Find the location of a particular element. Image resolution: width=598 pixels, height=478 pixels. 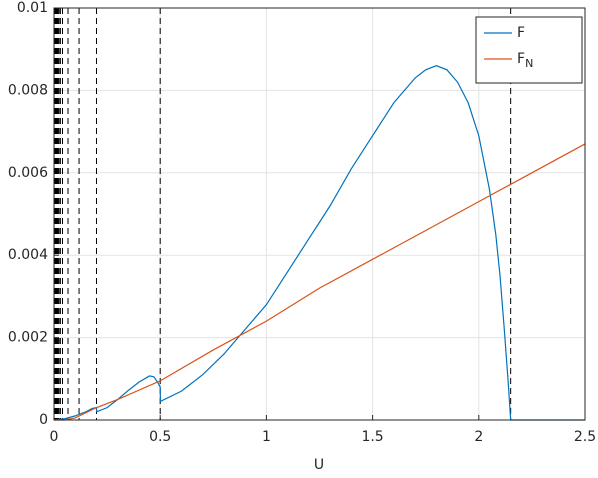

x-tick-label: 0.5 is located at coordinates (160, 437).